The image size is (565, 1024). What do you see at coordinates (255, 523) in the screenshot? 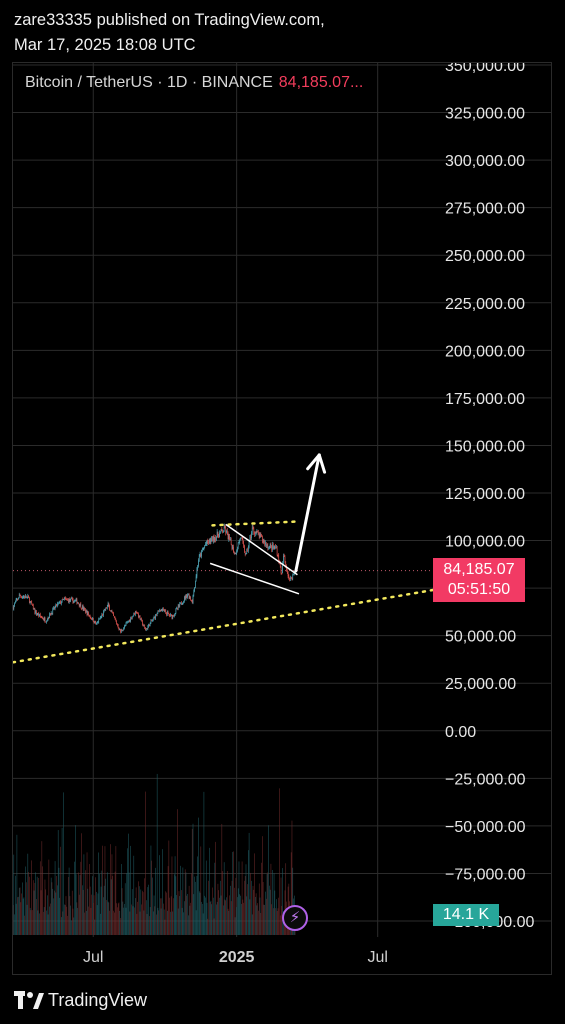
I see `resistance-line` at bounding box center [255, 523].